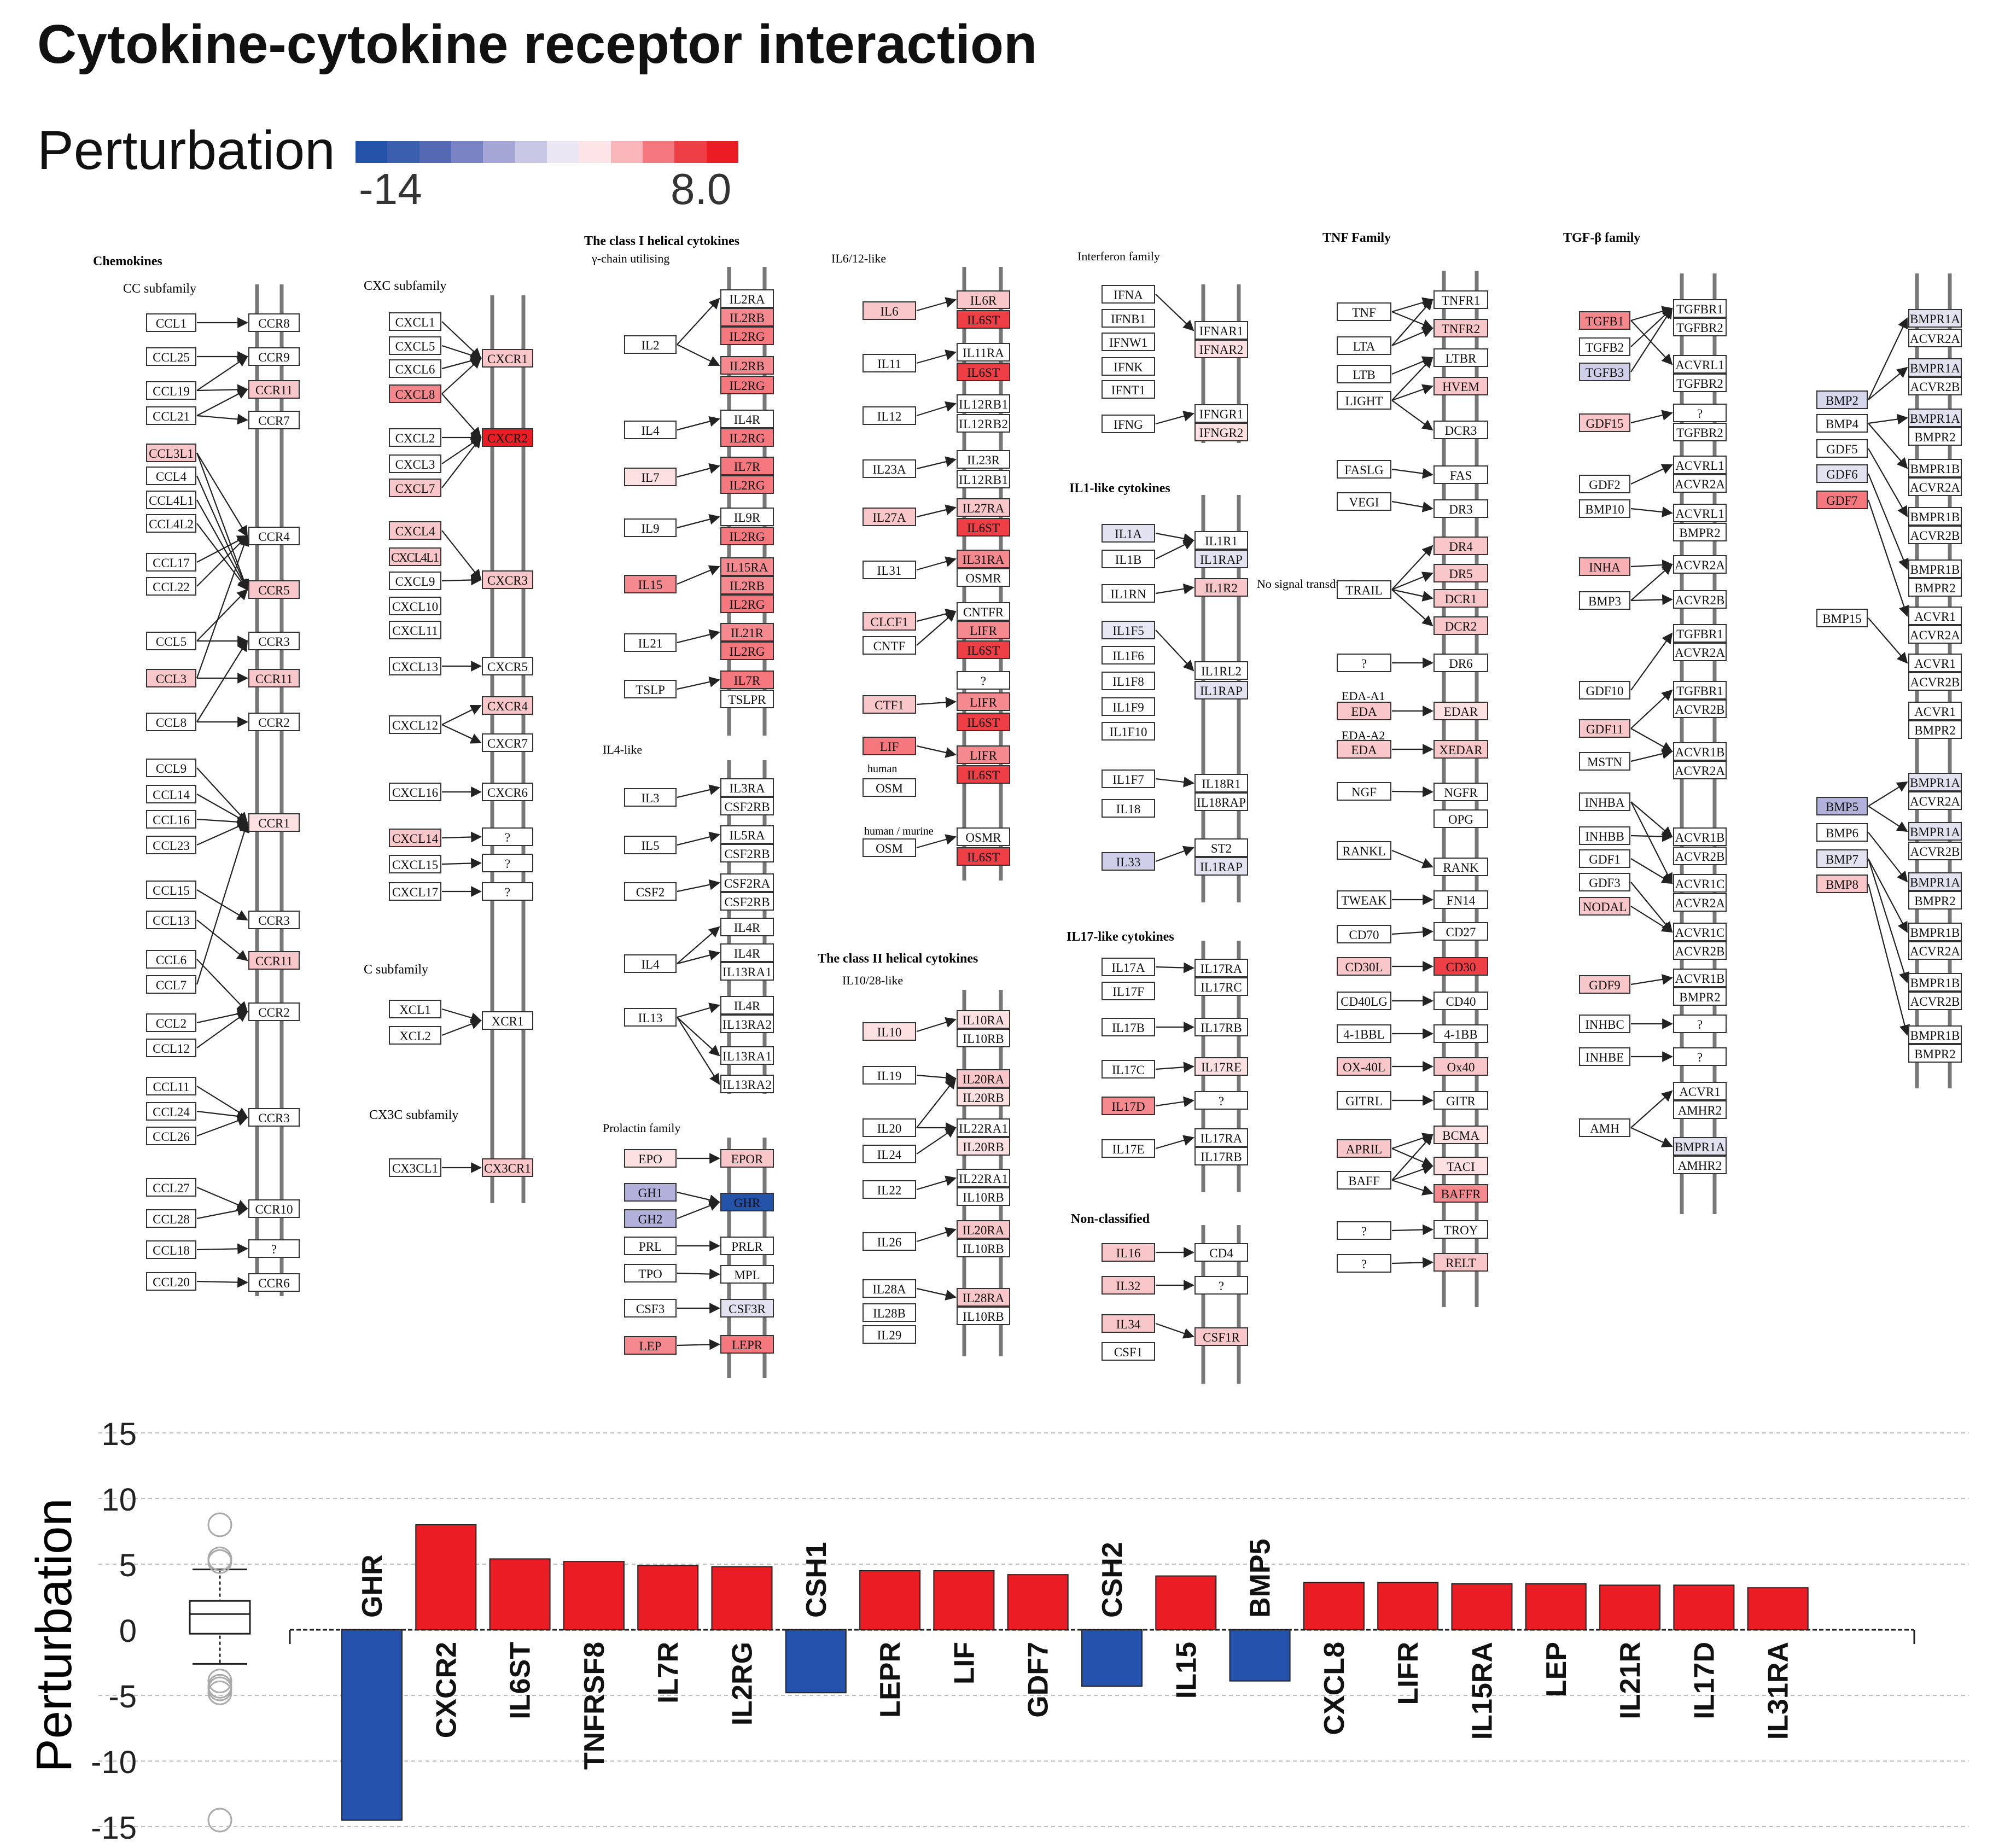 The width and height of the screenshot is (1993, 1848). What do you see at coordinates (1221, 847) in the screenshot?
I see `receptor-node: ST2` at bounding box center [1221, 847].